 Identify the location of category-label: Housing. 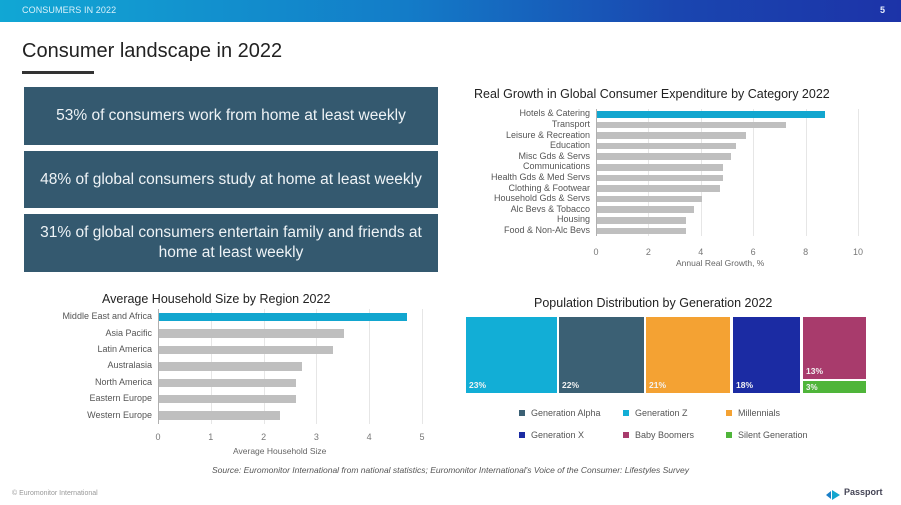
(573, 219).